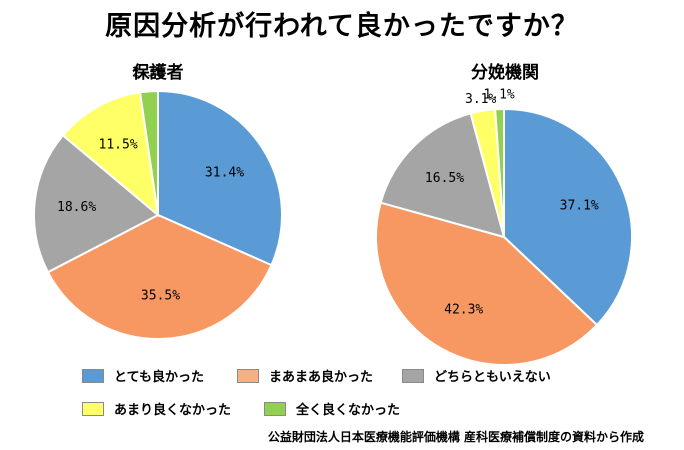 The width and height of the screenshot is (684, 450). What do you see at coordinates (110, 154) in the screenshot?
I see `pie-slice-not-very-good` at bounding box center [110, 154].